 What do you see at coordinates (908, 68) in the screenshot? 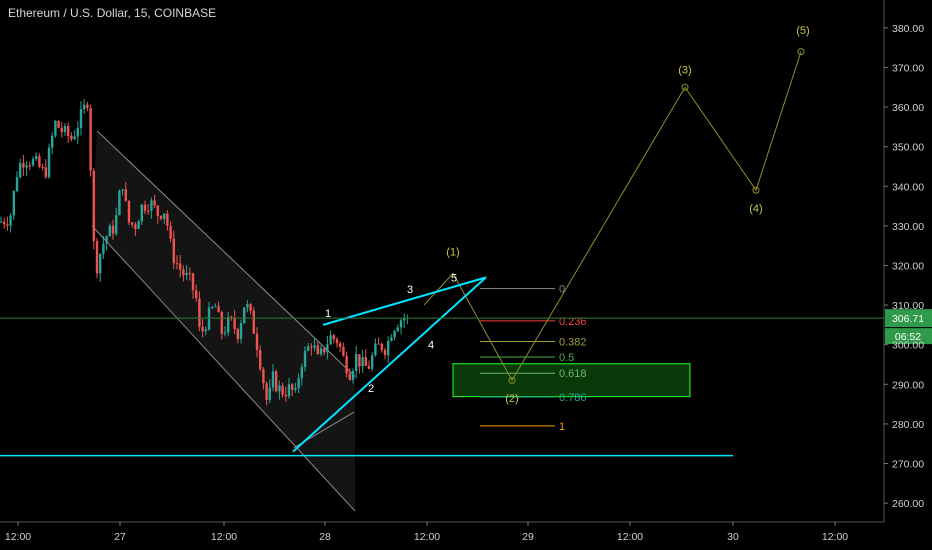
I see `y-tick-label: 370.00` at bounding box center [908, 68].